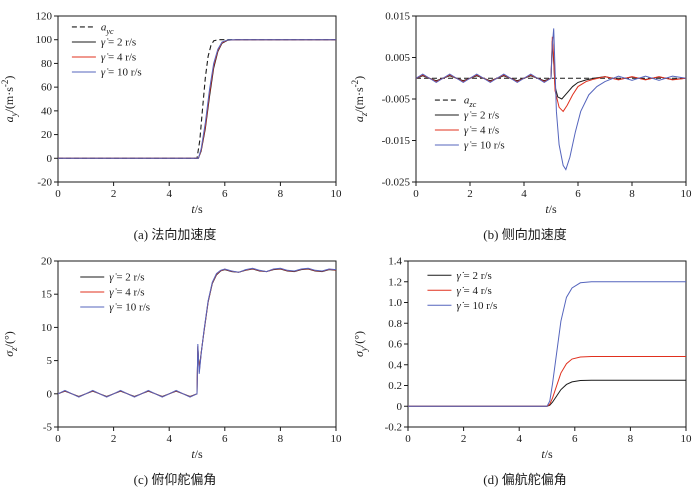 The width and height of the screenshot is (700, 491). I want to click on y-tick-label: 0.4, so click(395, 365).